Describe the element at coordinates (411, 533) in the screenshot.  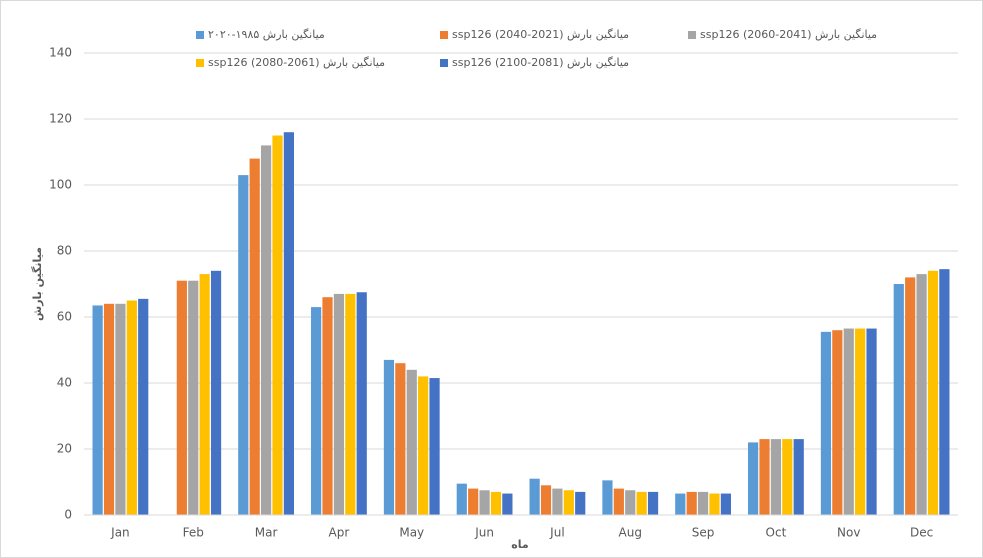
I see `x-tick-label: May` at that location.